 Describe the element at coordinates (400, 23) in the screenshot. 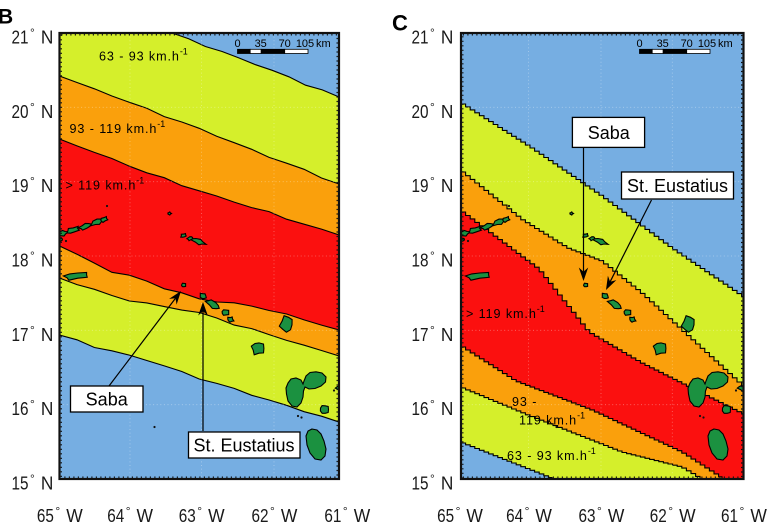

I see `svg-text: C` at that location.